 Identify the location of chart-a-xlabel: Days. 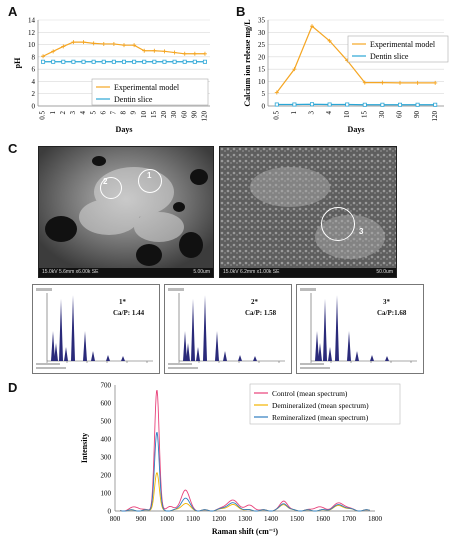
(124, 129).